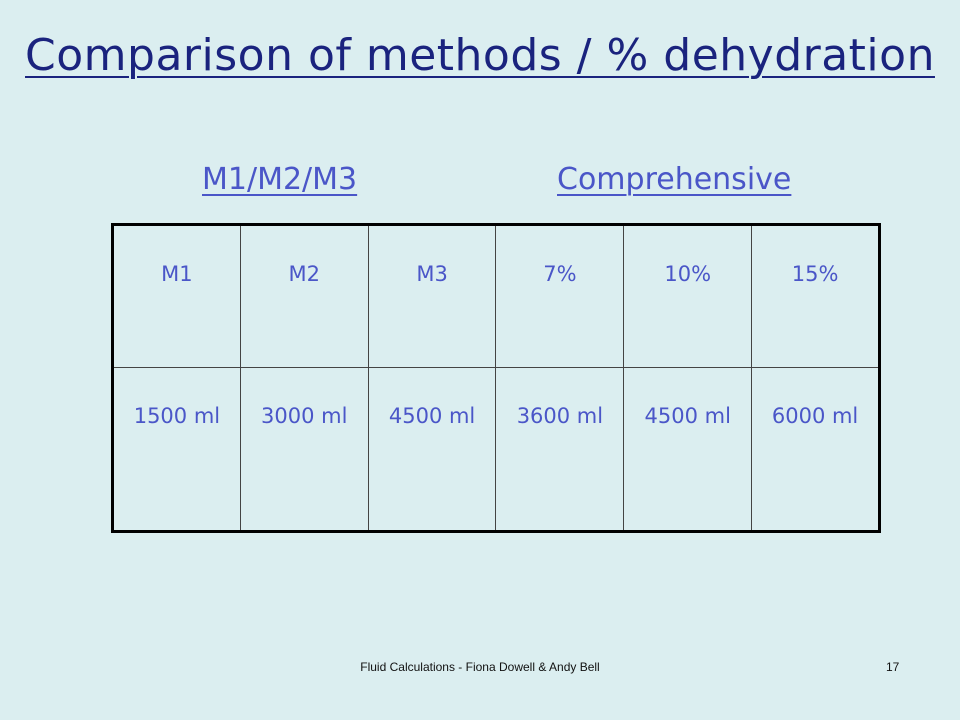 The width and height of the screenshot is (960, 720). I want to click on page-number: 17, so click(893, 667).